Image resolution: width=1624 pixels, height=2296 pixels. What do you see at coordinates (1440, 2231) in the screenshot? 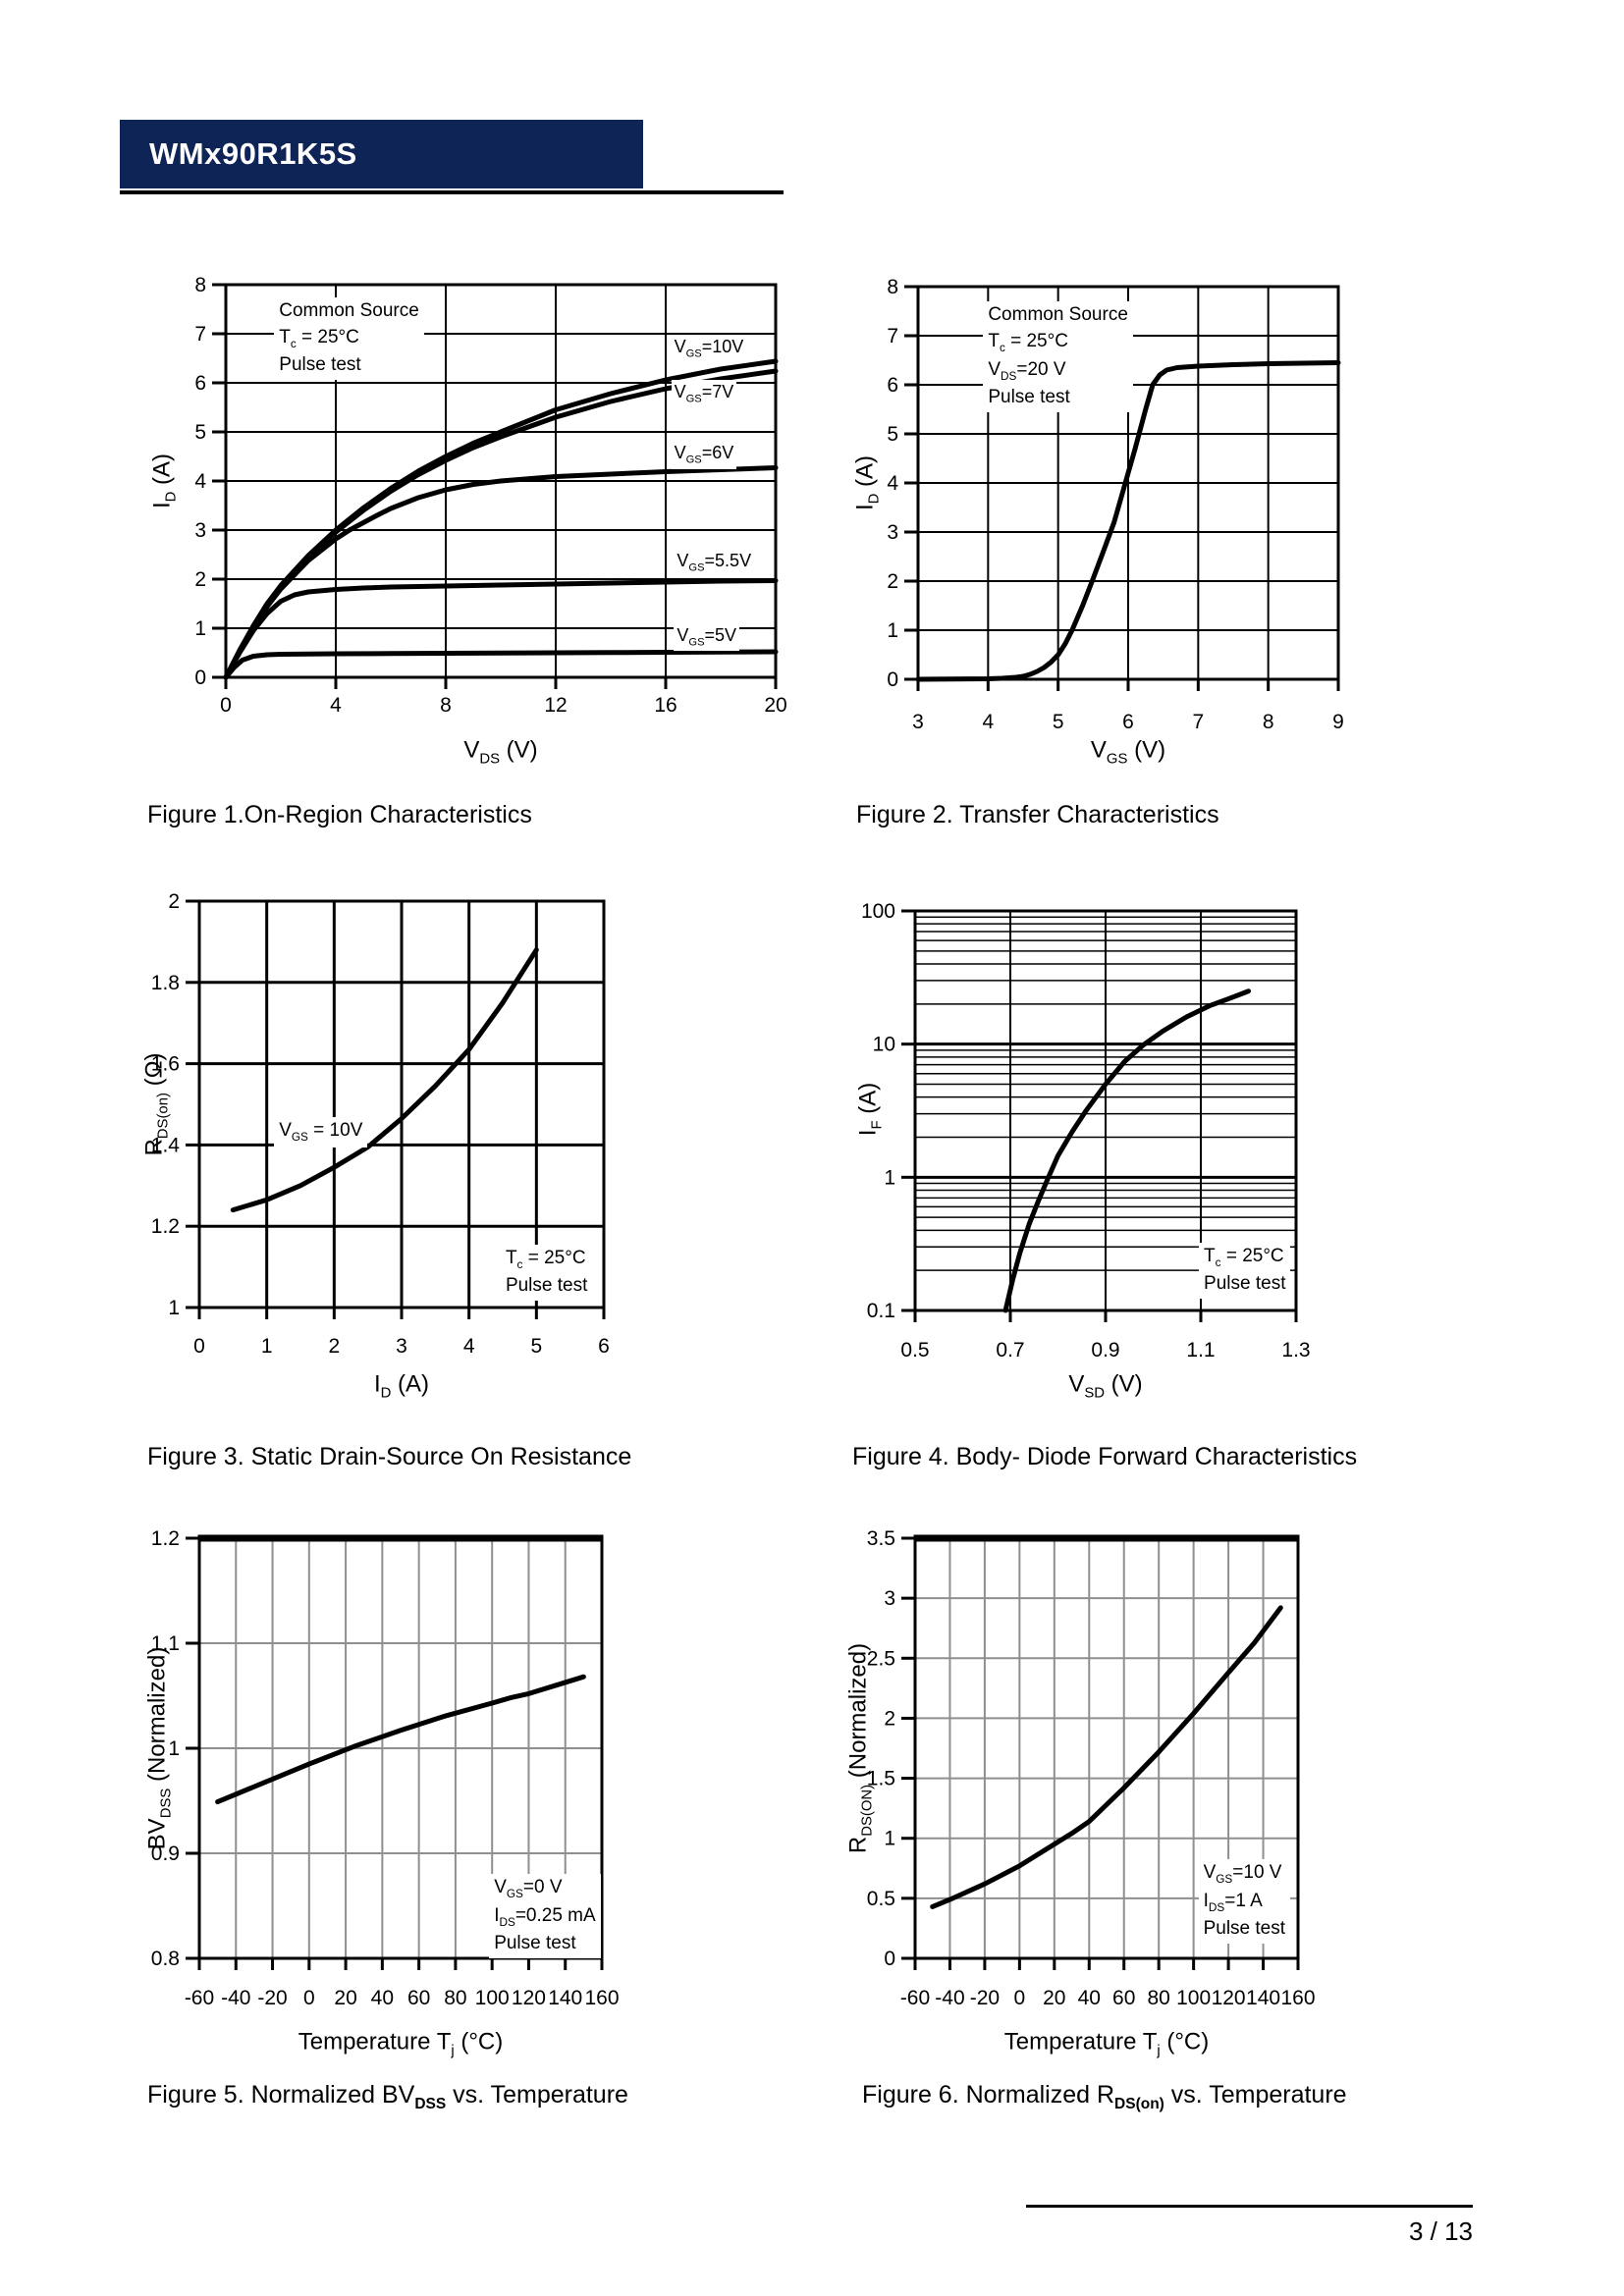
I see `page-number: 3 / 13` at bounding box center [1440, 2231].